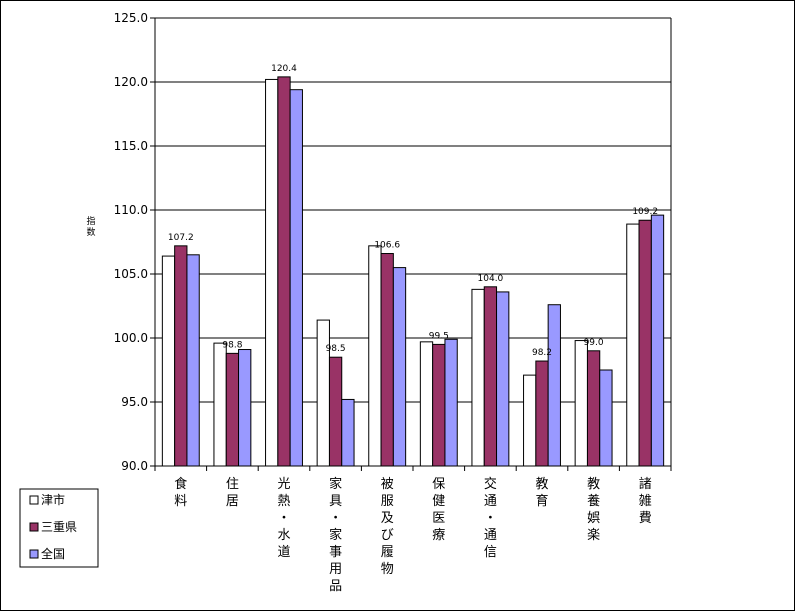 Image resolution: width=795 pixels, height=611 pixels. What do you see at coordinates (491, 279) in the screenshot?
I see `data-label: 104.0` at bounding box center [491, 279].